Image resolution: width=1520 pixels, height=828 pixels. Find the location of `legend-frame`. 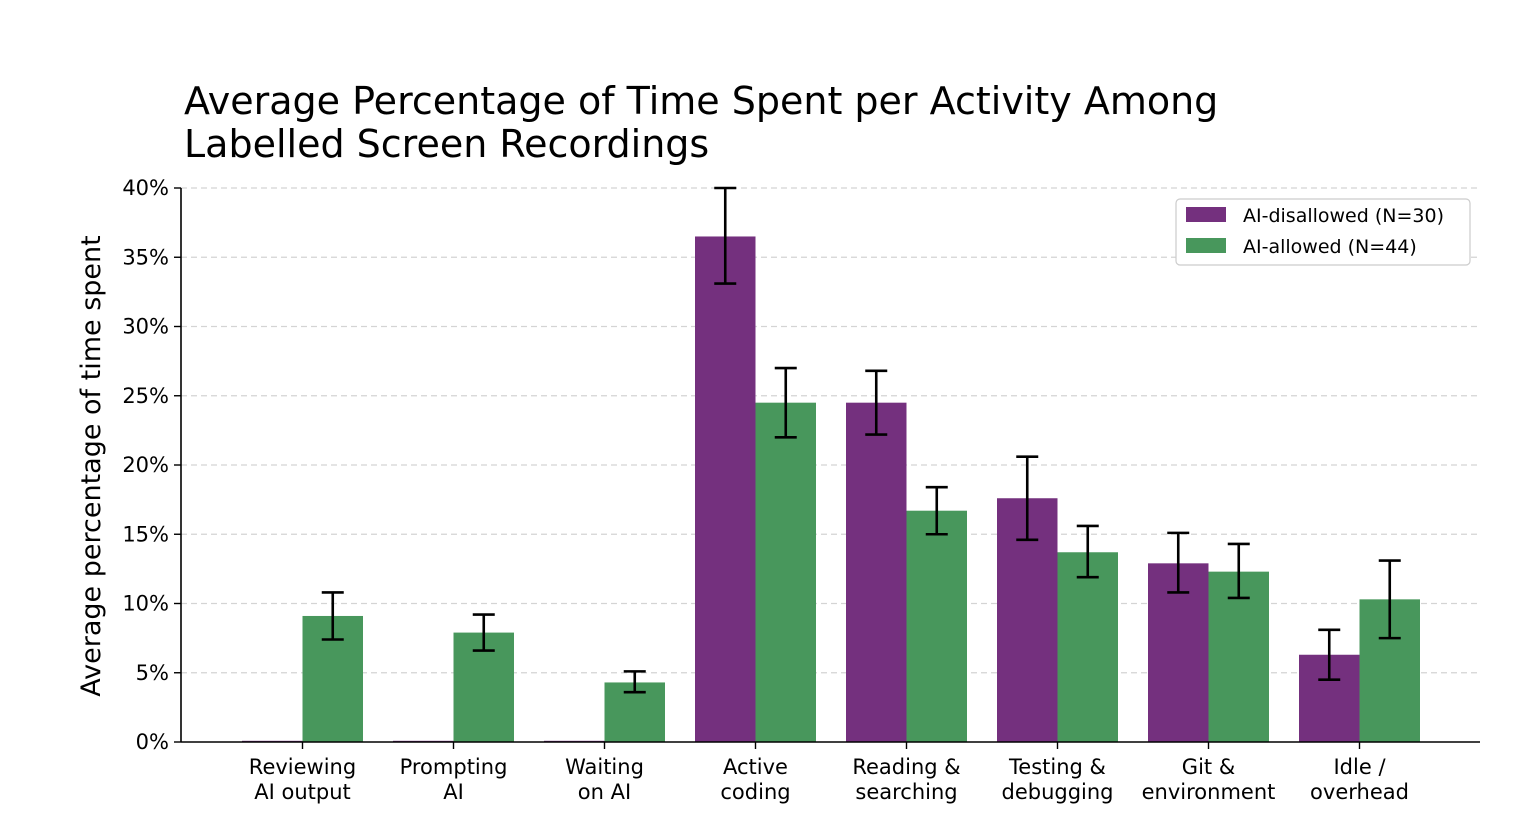

legend-frame is located at coordinates (1323, 232).